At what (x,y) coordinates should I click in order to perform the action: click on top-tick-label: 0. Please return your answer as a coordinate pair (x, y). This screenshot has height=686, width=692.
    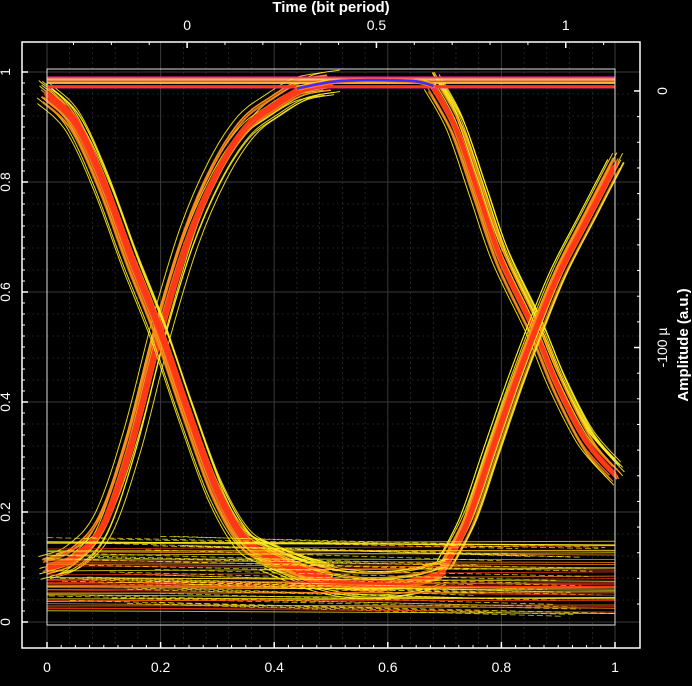
    Looking at the image, I should click on (187, 25).